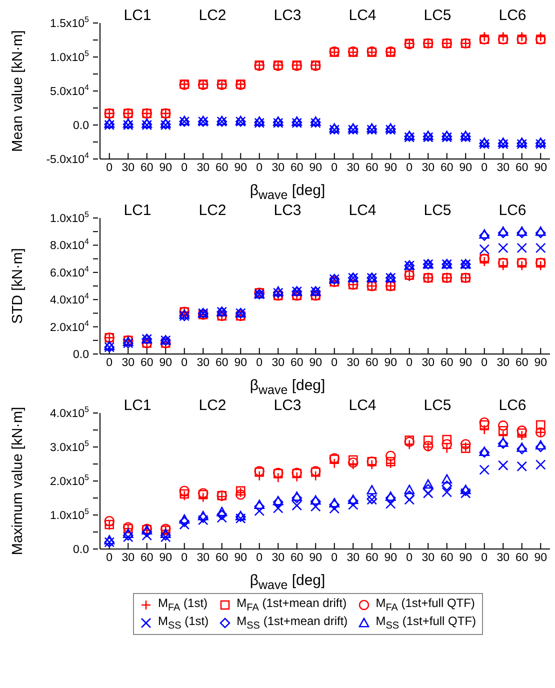 Image resolution: width=555 pixels, height=688 pixels. I want to click on y-tick-label: 2.0x10$^{5}$, so click(70, 480).